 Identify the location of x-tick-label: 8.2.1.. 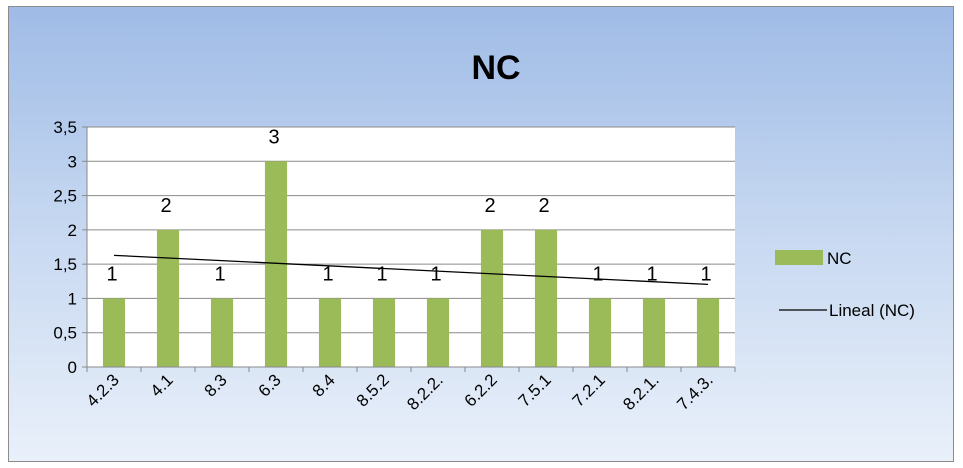
(641, 392).